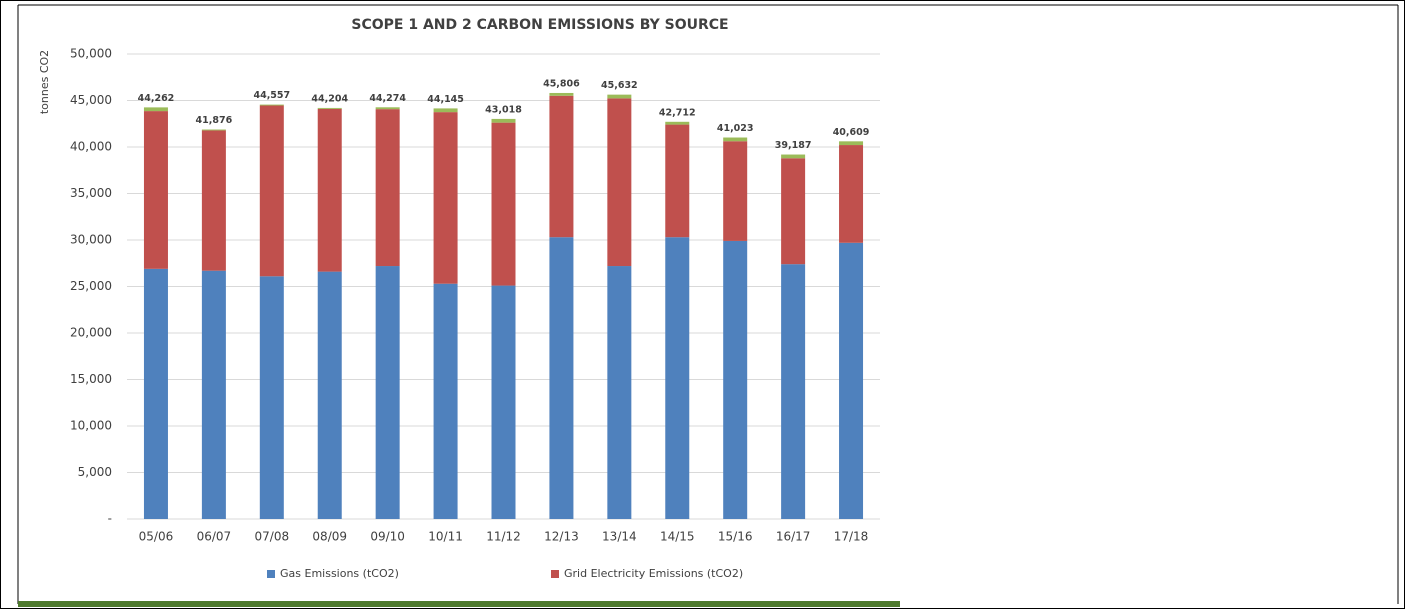  What do you see at coordinates (156, 98) in the screenshot?
I see `total-label: 44,262` at bounding box center [156, 98].